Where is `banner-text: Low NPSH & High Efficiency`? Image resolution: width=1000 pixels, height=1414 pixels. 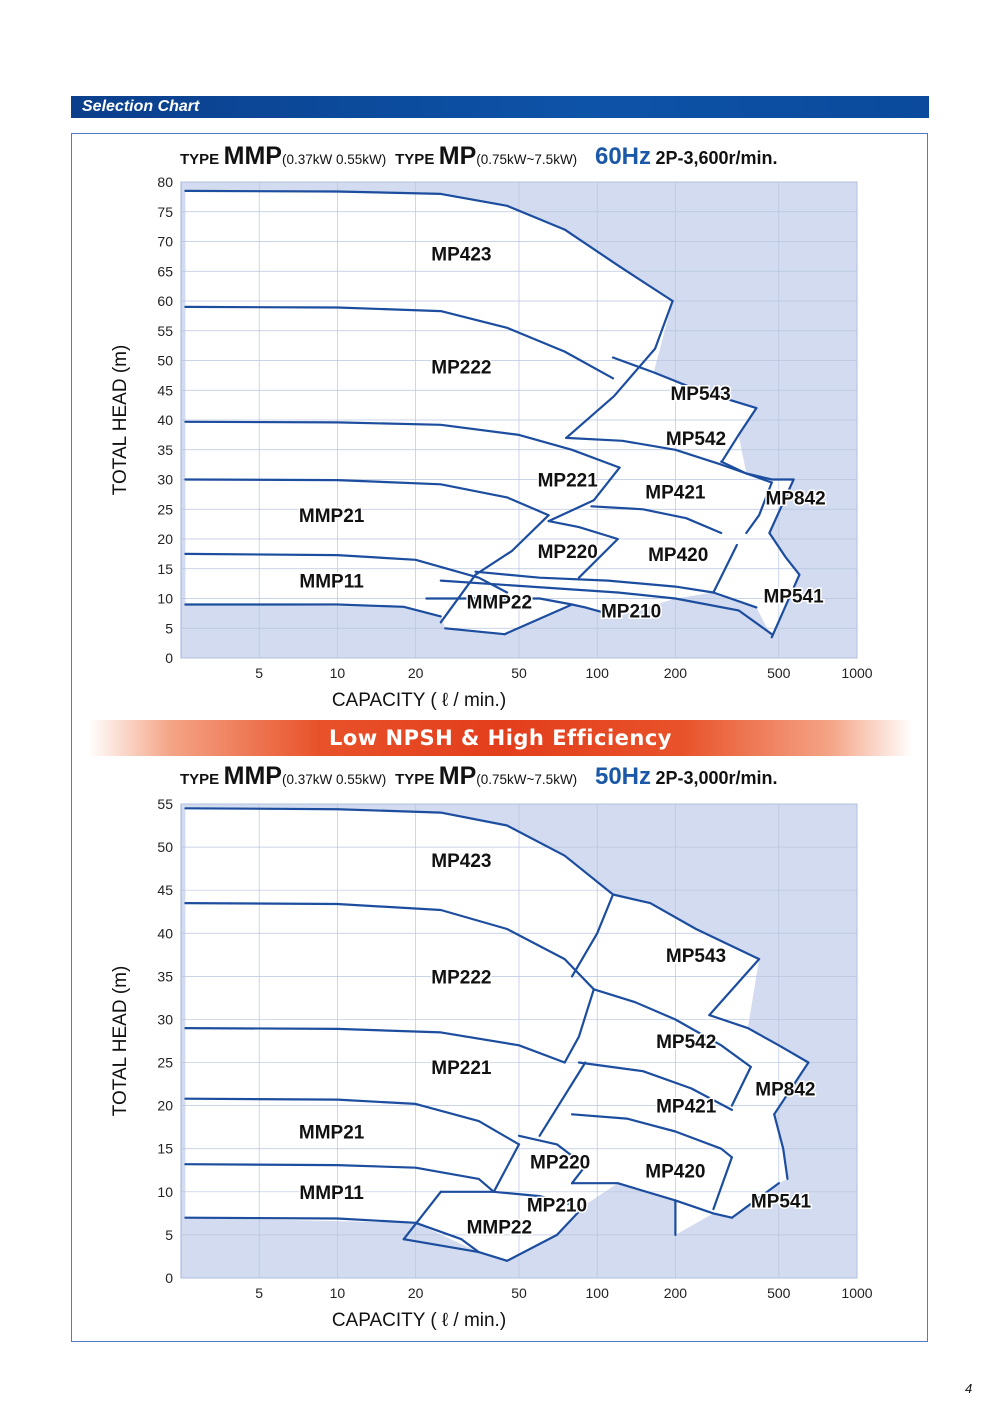
banner-text: Low NPSH & High Efficiency is located at coordinates (500, 738).